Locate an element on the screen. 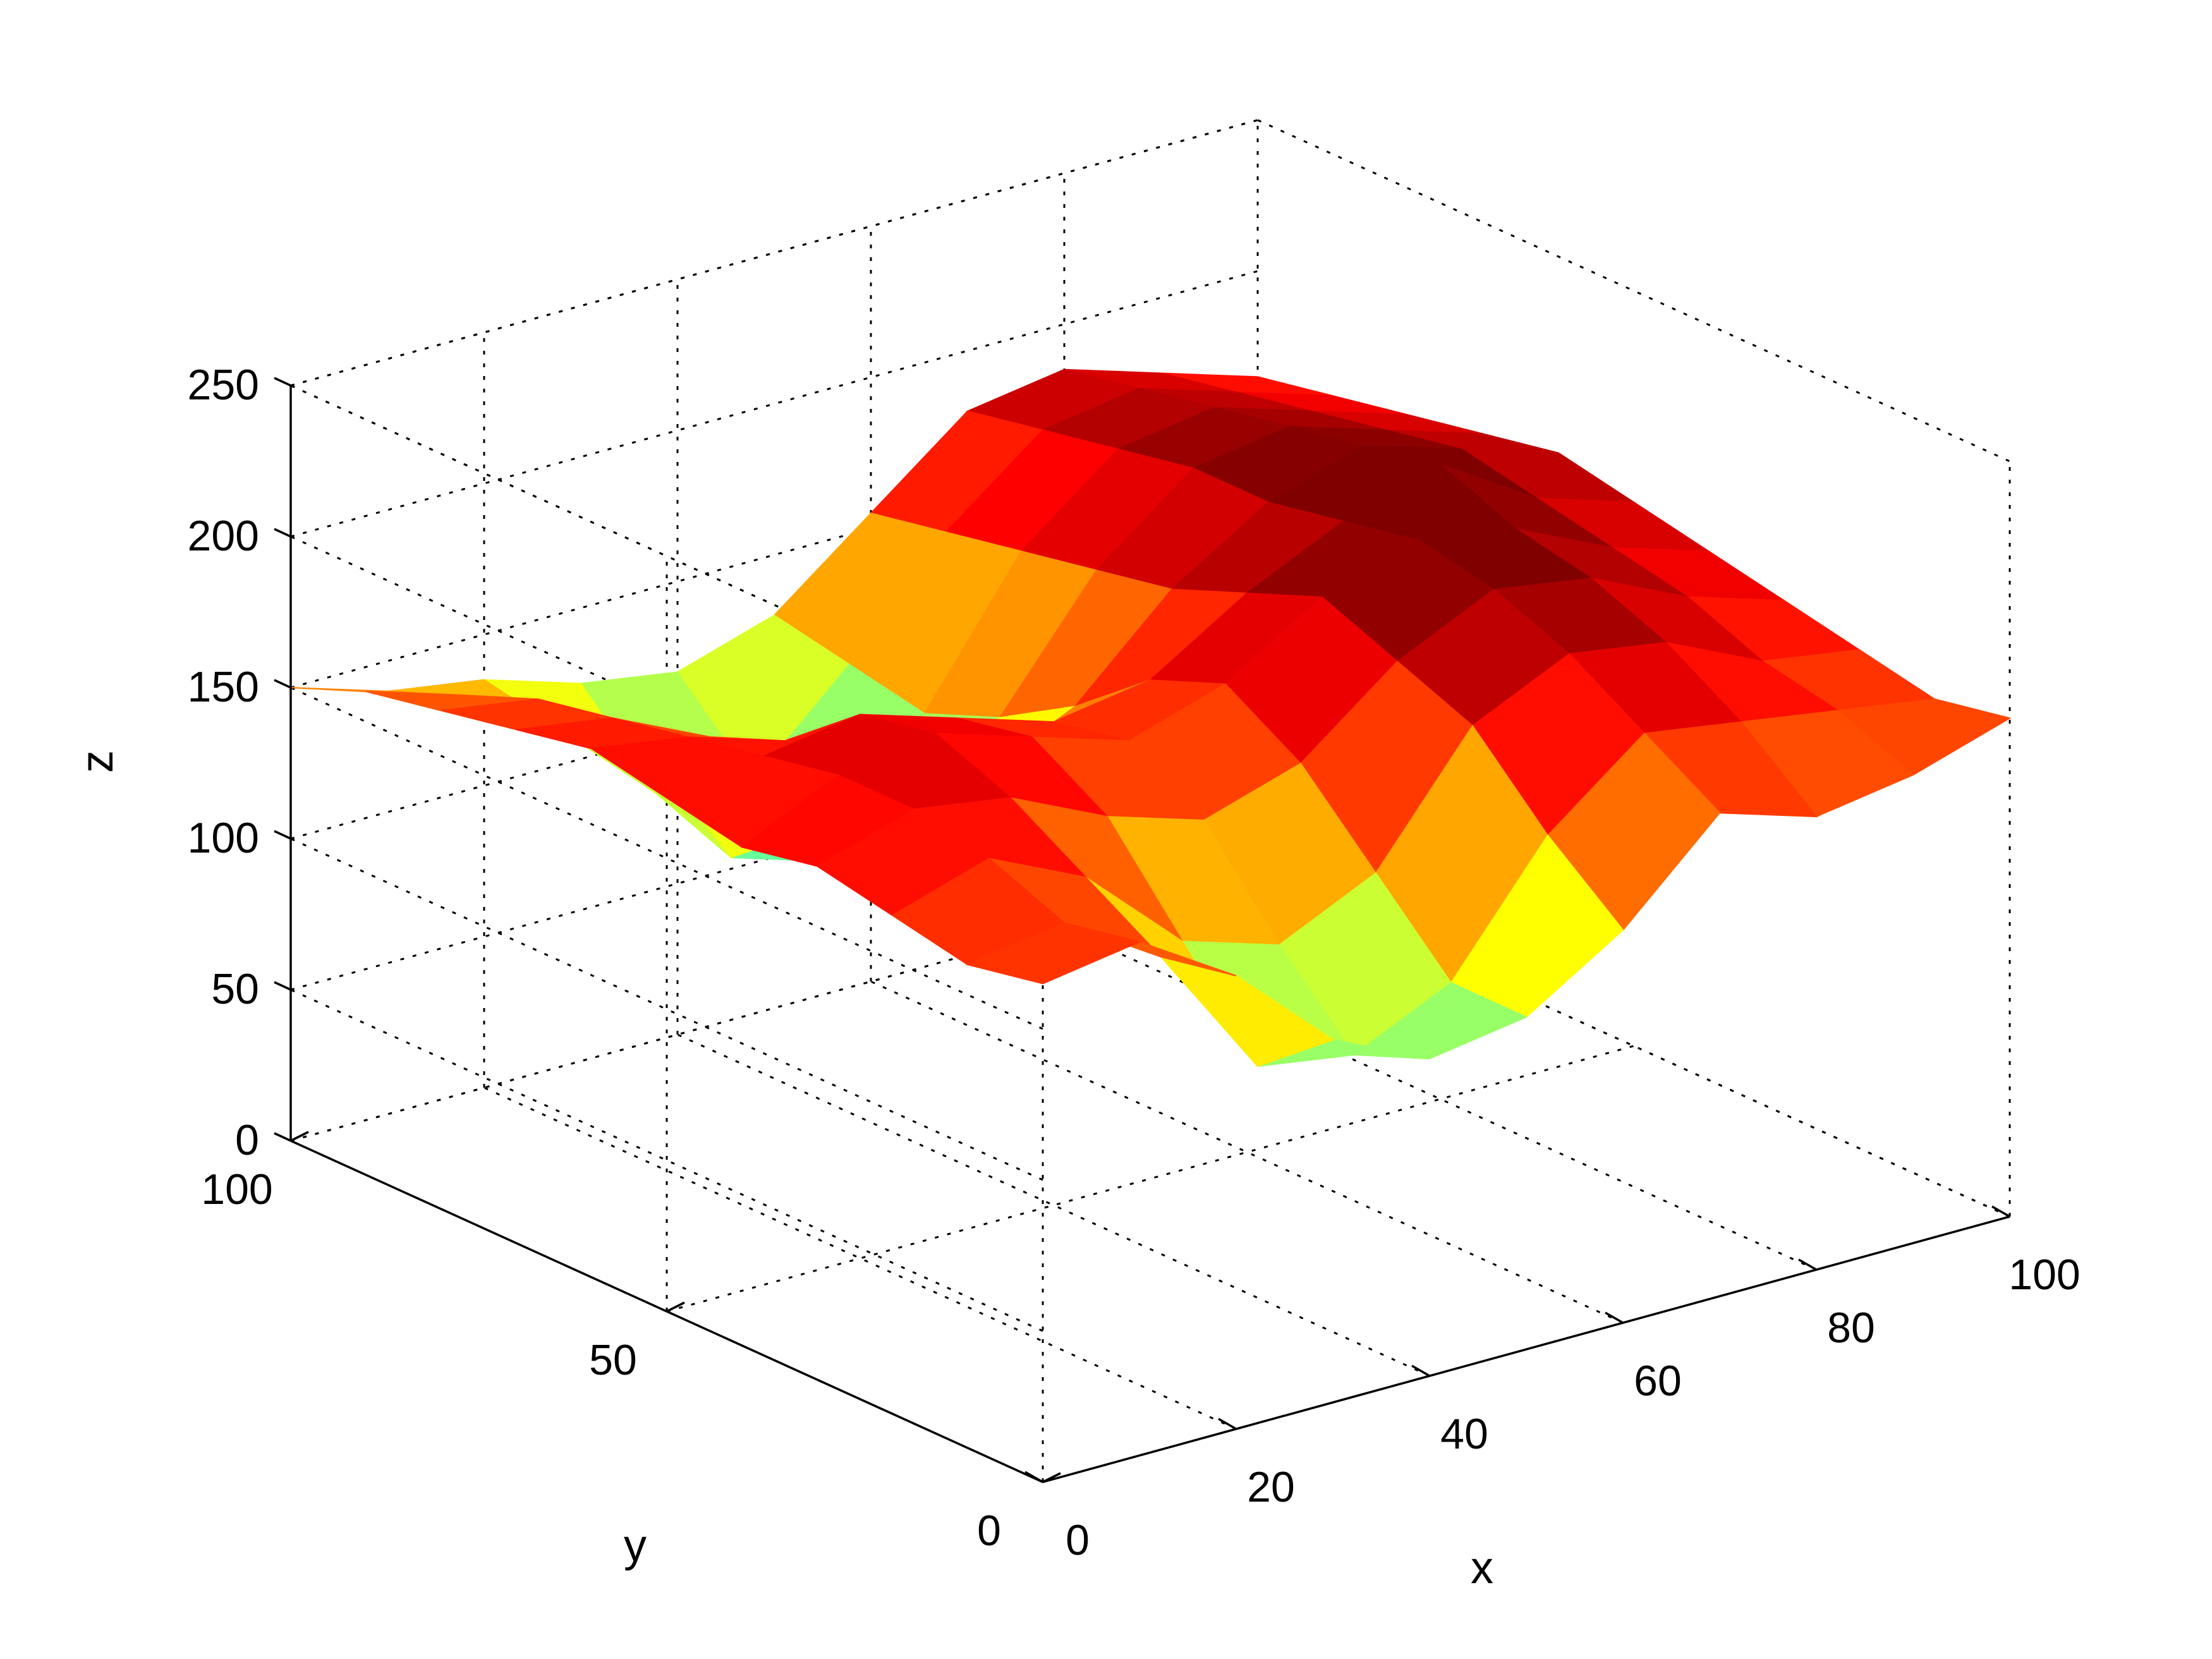 This screenshot has width=2212, height=1659. z-tick-label: 50 is located at coordinates (235, 989).